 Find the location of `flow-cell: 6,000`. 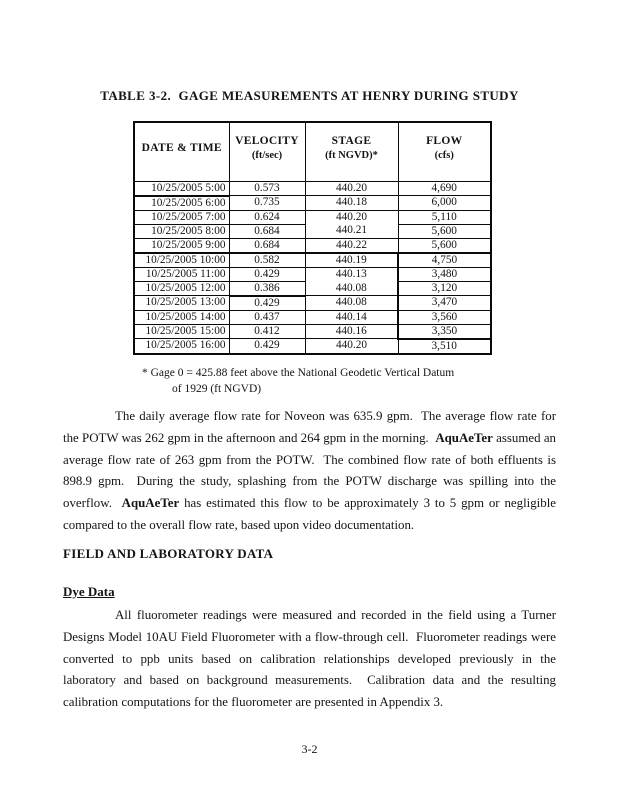

flow-cell: 6,000 is located at coordinates (444, 203).